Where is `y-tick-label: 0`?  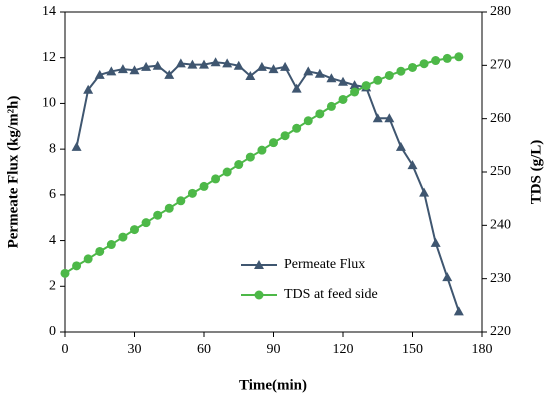 y-tick-label: 0 is located at coordinates (52, 331).